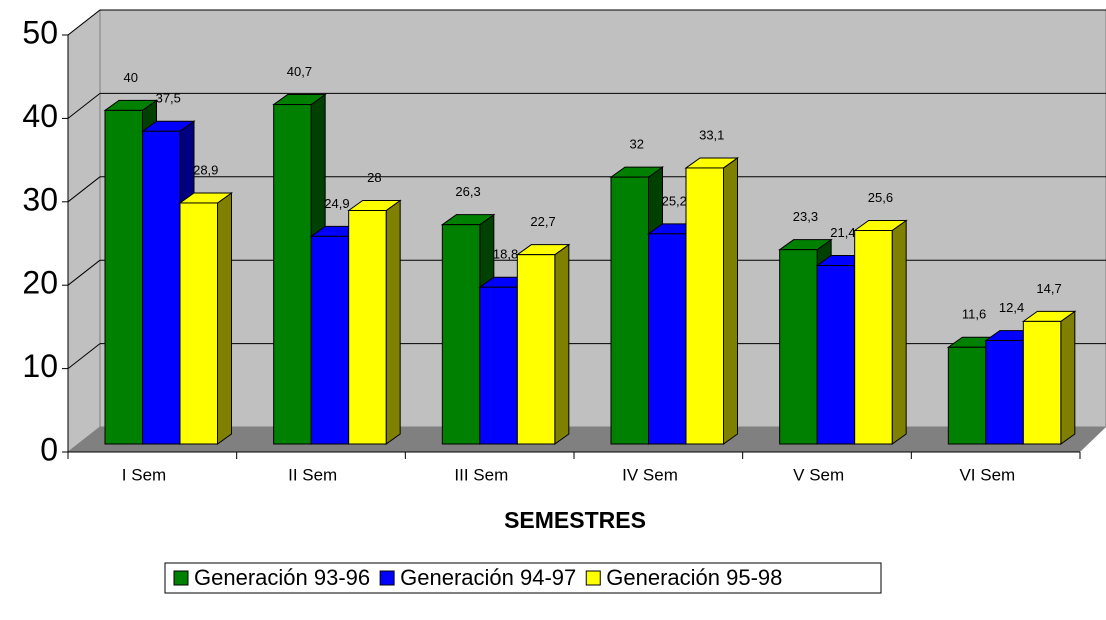  I want to click on y-tick-label: 10, so click(40, 366).